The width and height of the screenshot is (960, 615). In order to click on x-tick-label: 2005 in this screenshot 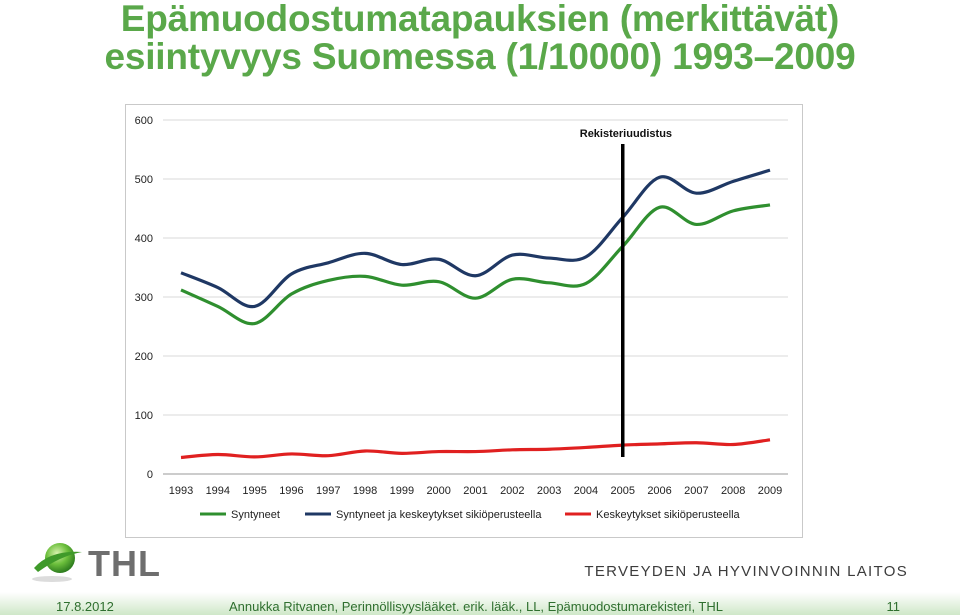, I will do `click(623, 491)`.